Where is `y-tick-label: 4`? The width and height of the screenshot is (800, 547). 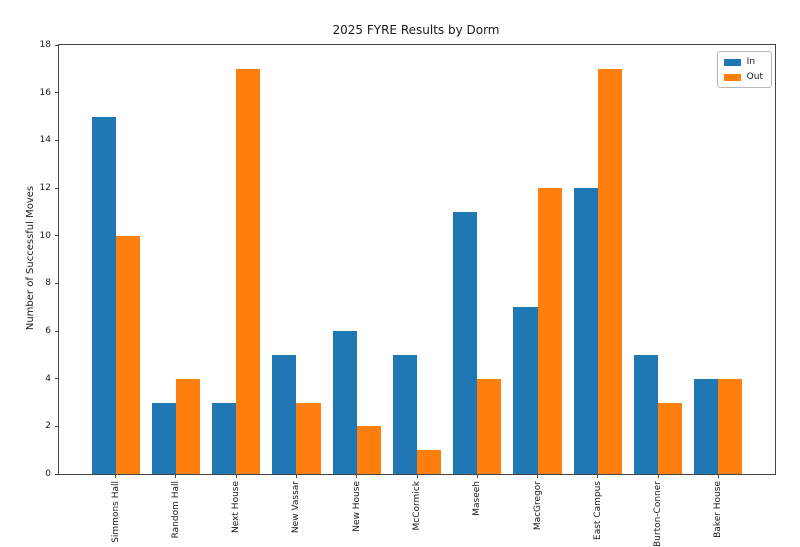
y-tick-label: 4 is located at coordinates (48, 378).